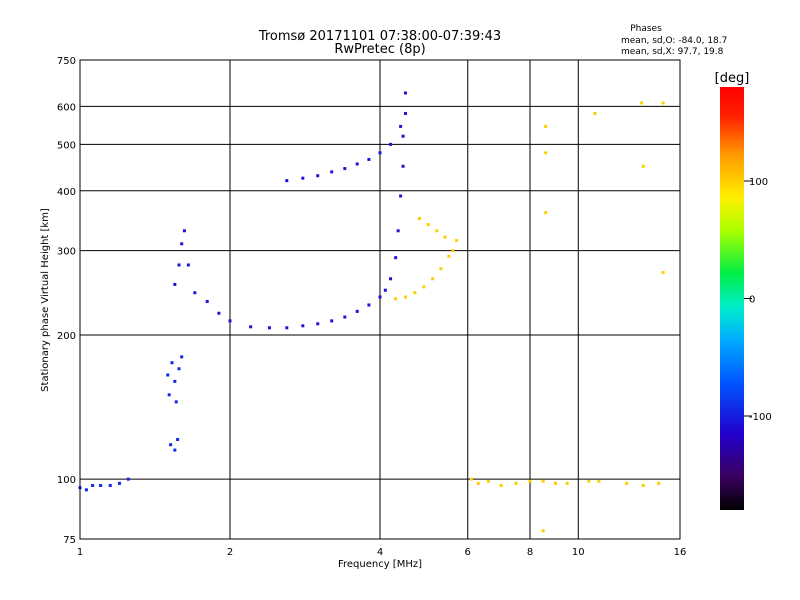 The image size is (800, 600). Describe the element at coordinates (680, 552) in the screenshot. I see `x-tick-label: 16` at that location.